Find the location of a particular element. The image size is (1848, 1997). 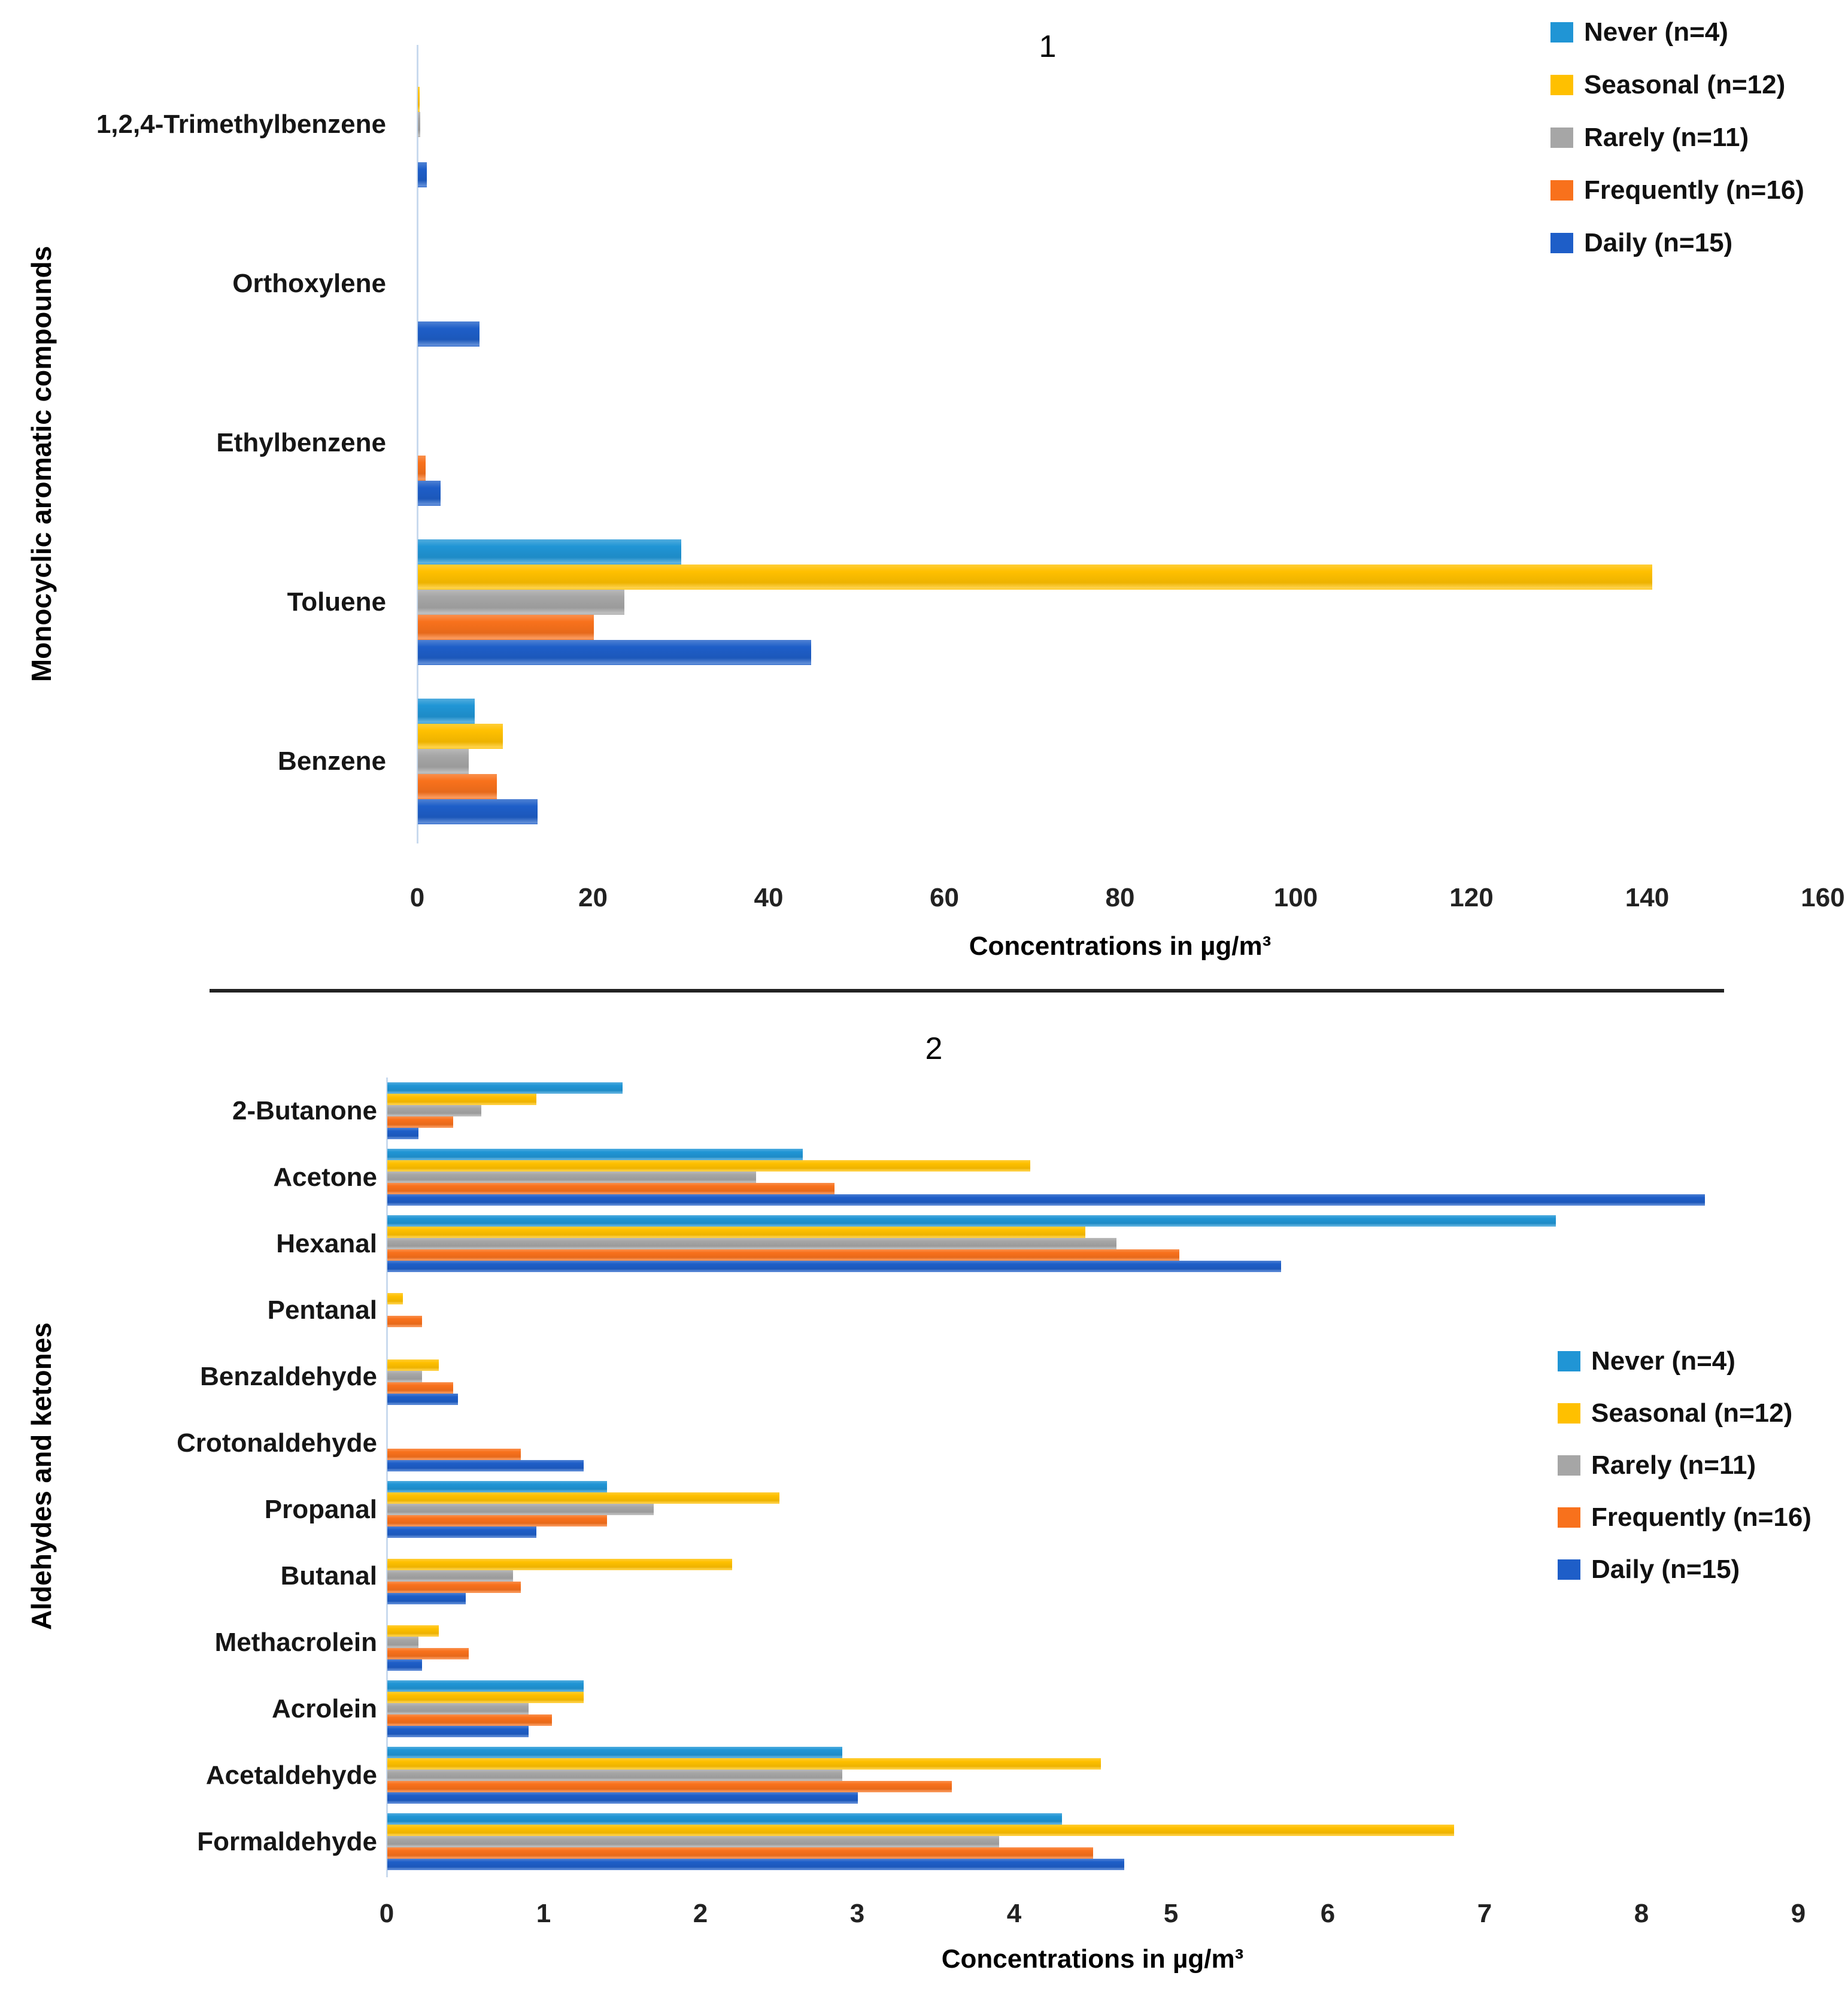

bar-acetone-rarely is located at coordinates (571, 1178).